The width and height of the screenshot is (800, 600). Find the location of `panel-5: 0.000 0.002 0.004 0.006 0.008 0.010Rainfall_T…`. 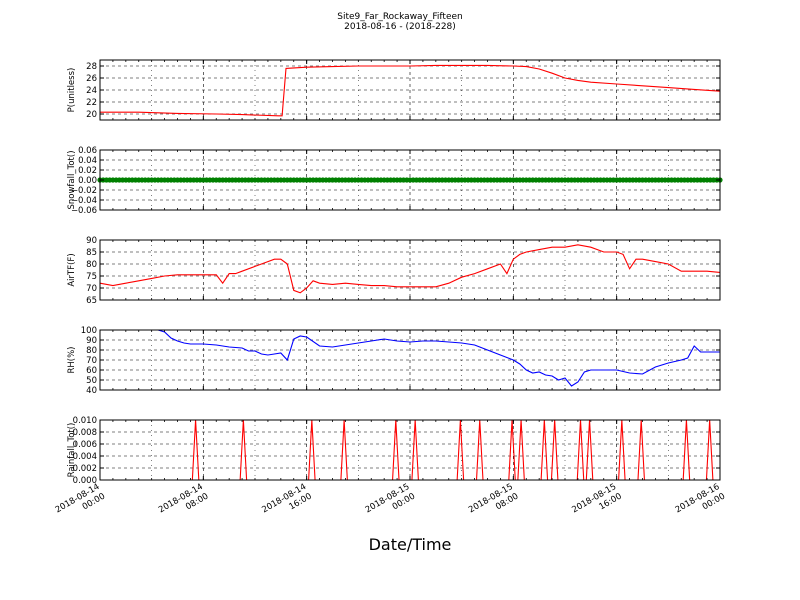

panel-5: 0.000 0.002 0.004 0.006 0.008 0.010Rainfall_T… is located at coordinates (394, 451).